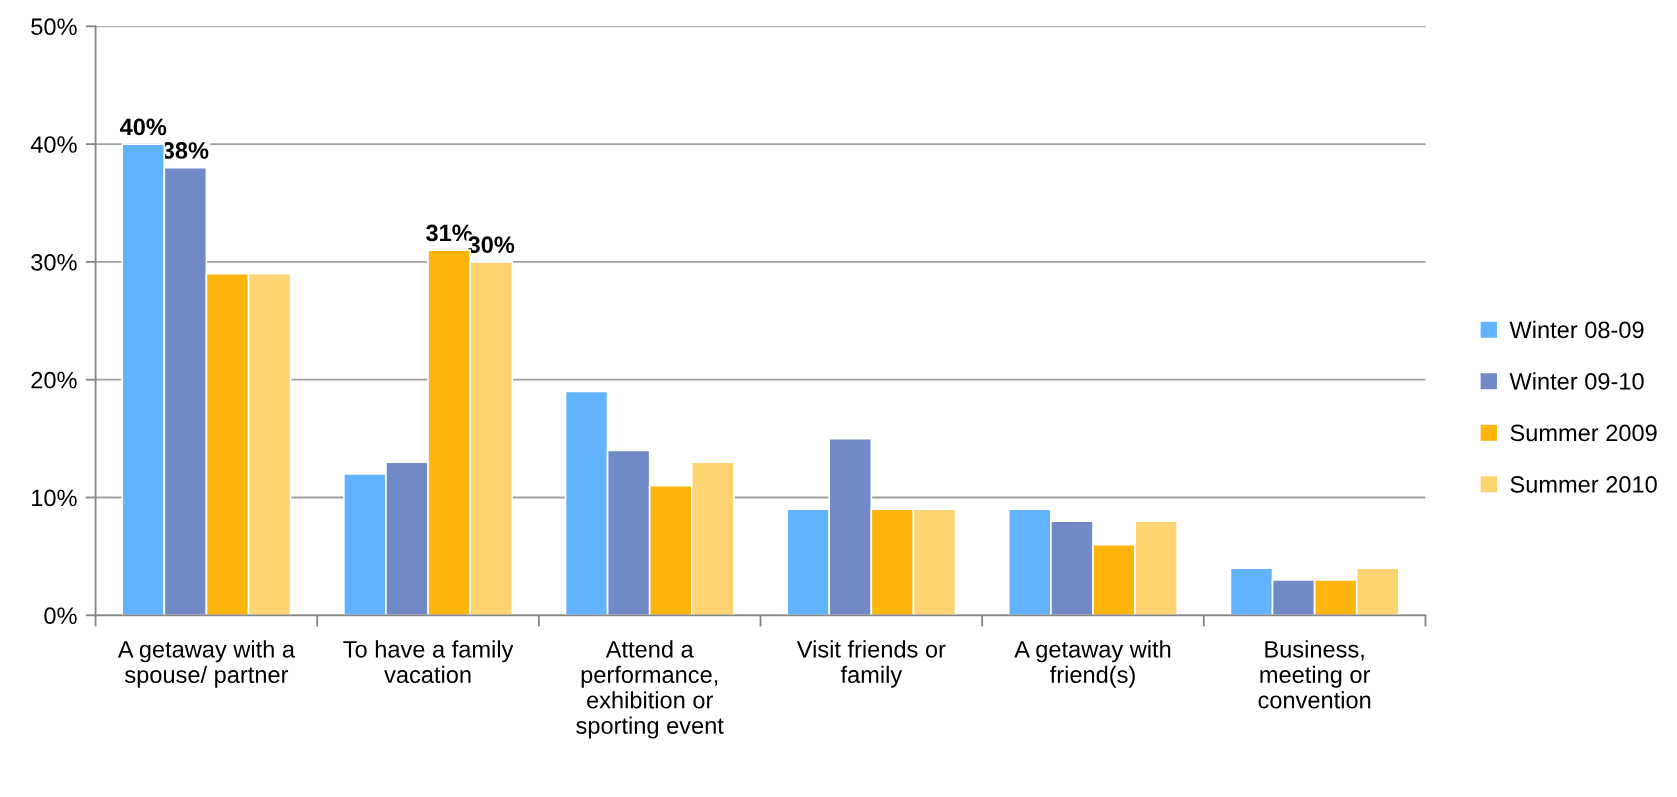  Describe the element at coordinates (60, 616) in the screenshot. I see `y-tick-label: 0%` at that location.